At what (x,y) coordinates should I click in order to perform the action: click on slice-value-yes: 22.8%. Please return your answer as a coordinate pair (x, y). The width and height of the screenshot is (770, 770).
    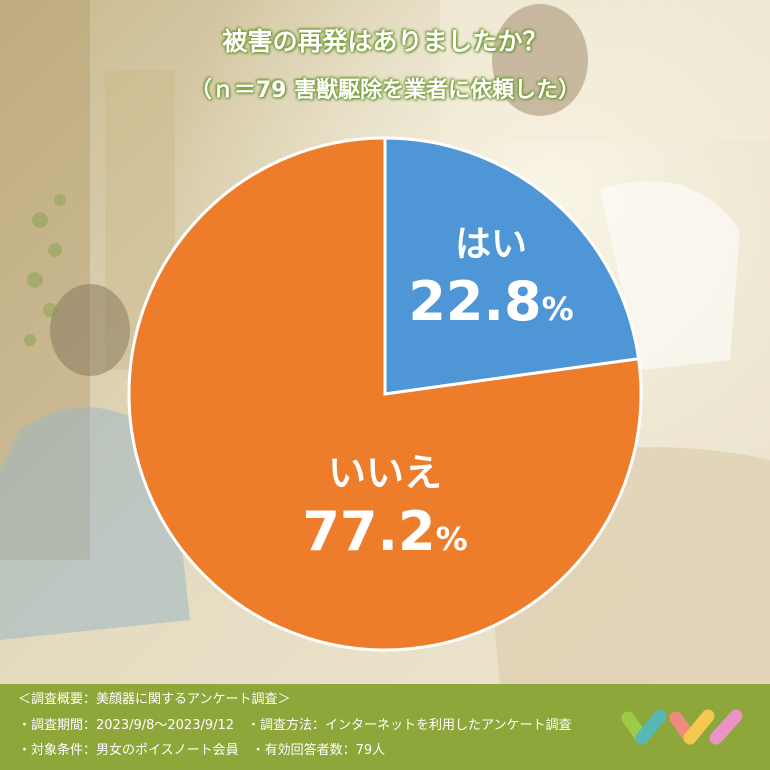
    Looking at the image, I should click on (490, 301).